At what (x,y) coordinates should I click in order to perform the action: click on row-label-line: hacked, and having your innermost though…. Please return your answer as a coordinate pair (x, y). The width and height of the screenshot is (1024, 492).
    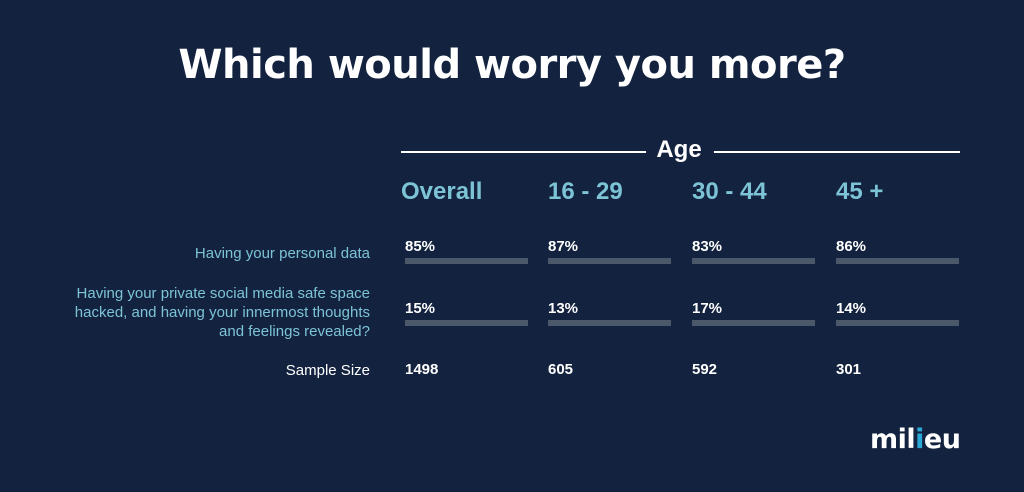
    Looking at the image, I should click on (222, 312).